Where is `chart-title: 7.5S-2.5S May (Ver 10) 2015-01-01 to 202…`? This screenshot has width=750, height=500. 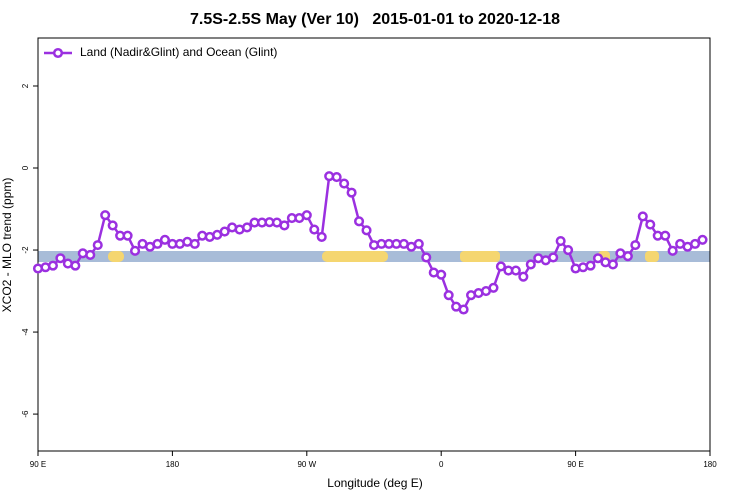 chart-title: 7.5S-2.5S May (Ver 10) 2015-01-01 to 202… is located at coordinates (375, 19).